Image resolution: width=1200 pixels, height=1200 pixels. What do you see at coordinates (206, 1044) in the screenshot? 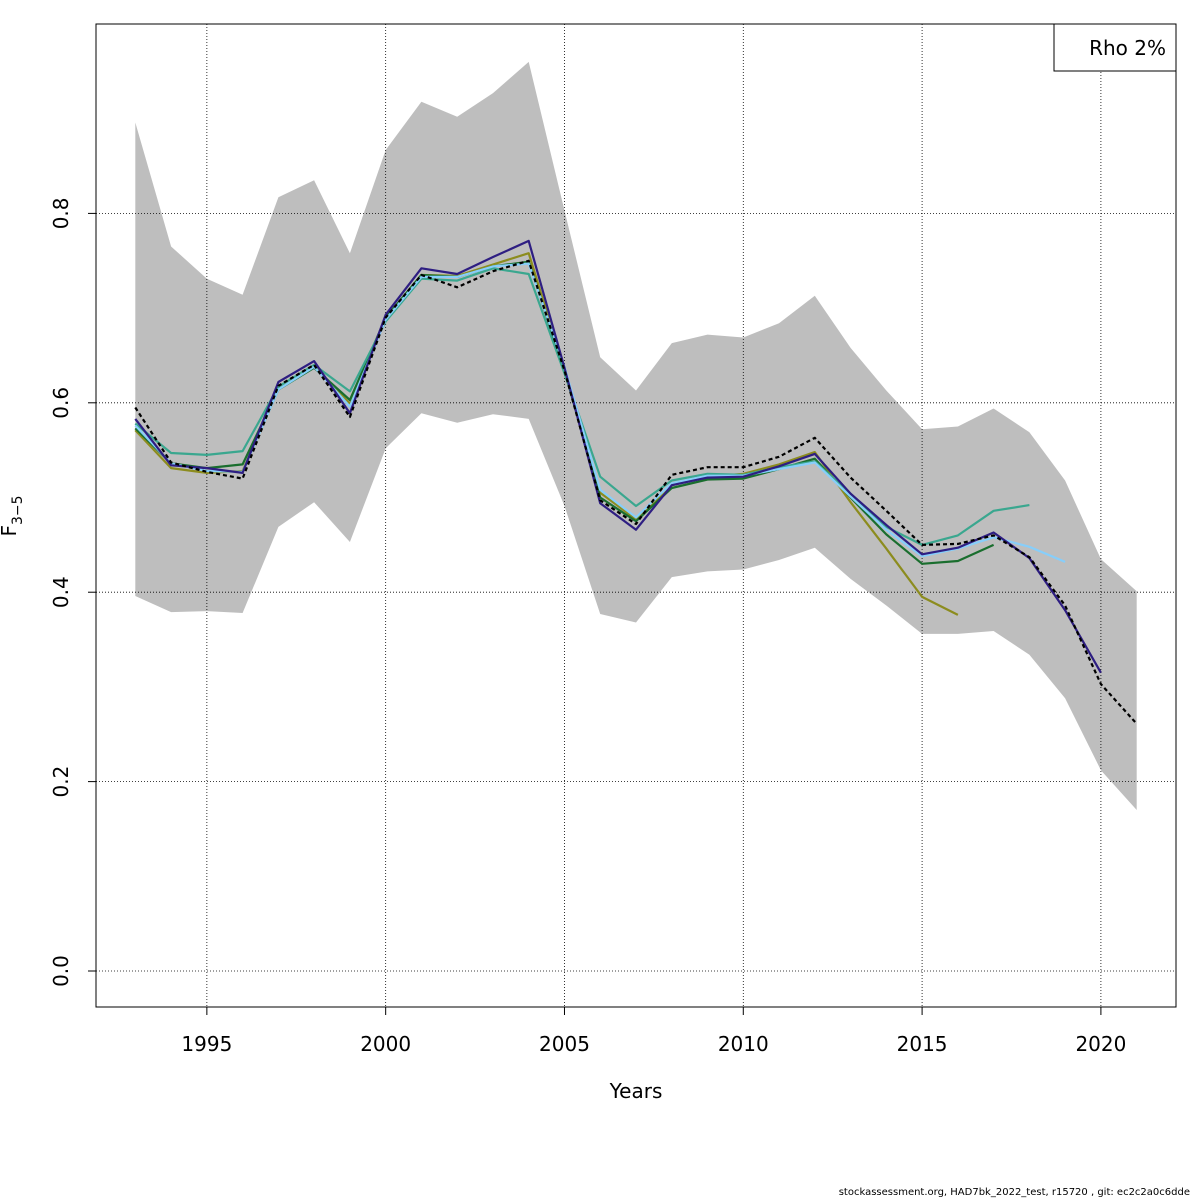
I see `x-tick-label: 1995` at bounding box center [206, 1044].